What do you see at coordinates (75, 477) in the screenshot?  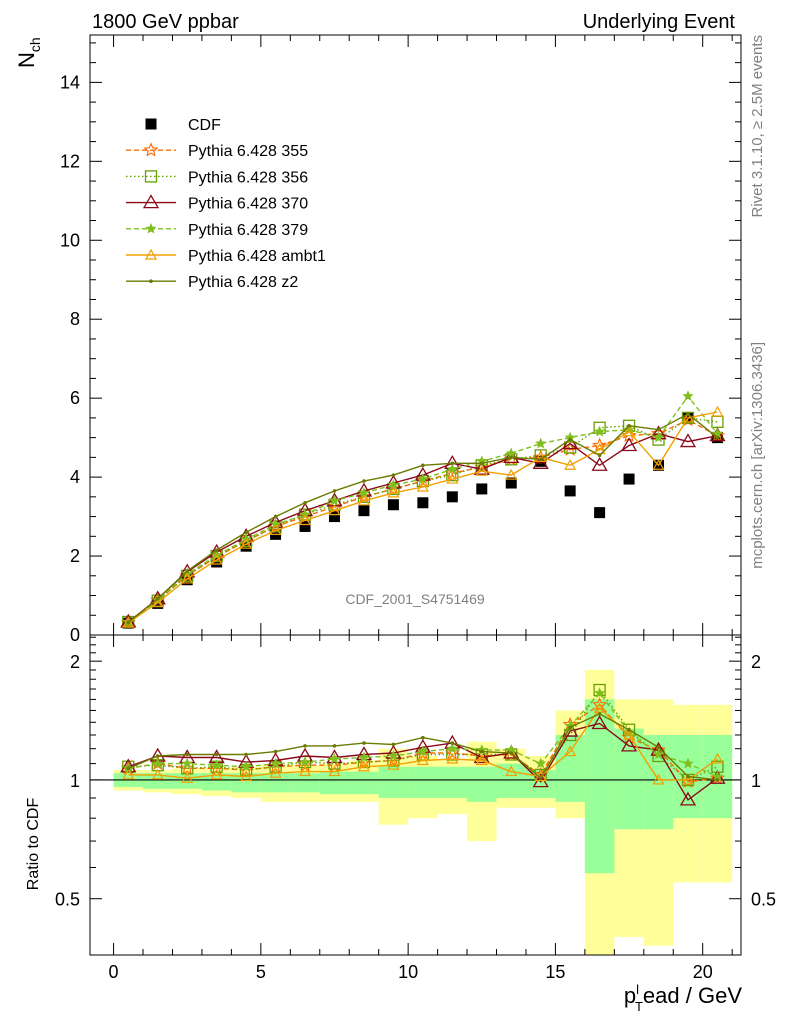 I see `y-tick-label: 4` at bounding box center [75, 477].